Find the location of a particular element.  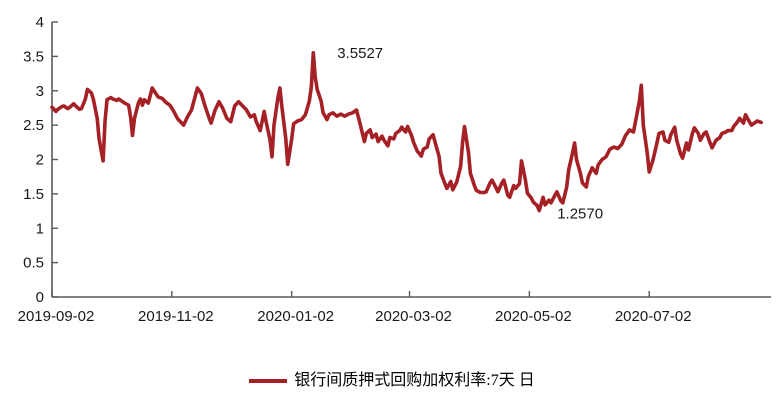

x-axis-label: 2019-11-02 is located at coordinates (176, 316).